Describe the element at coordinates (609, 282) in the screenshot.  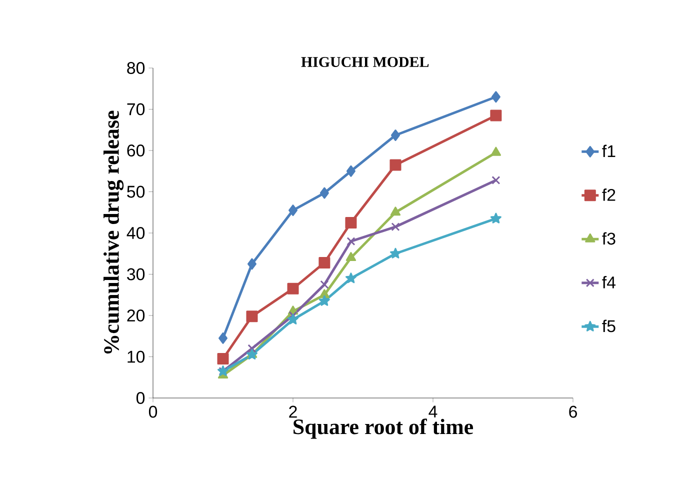
I see `legend-label: f4` at that location.